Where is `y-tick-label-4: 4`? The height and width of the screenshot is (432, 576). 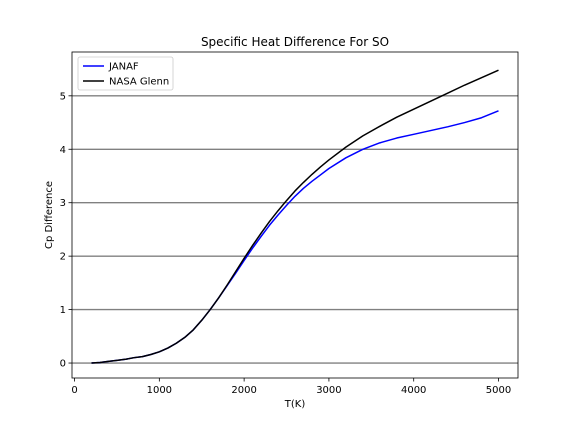
y-tick-label-4: 4 is located at coordinates (63, 150).